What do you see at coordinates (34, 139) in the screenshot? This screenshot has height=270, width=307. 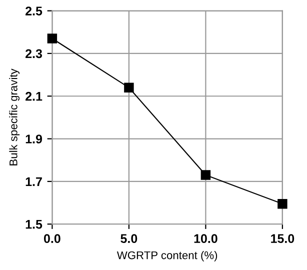 I see `y-tick-label: 1.9` at bounding box center [34, 139].